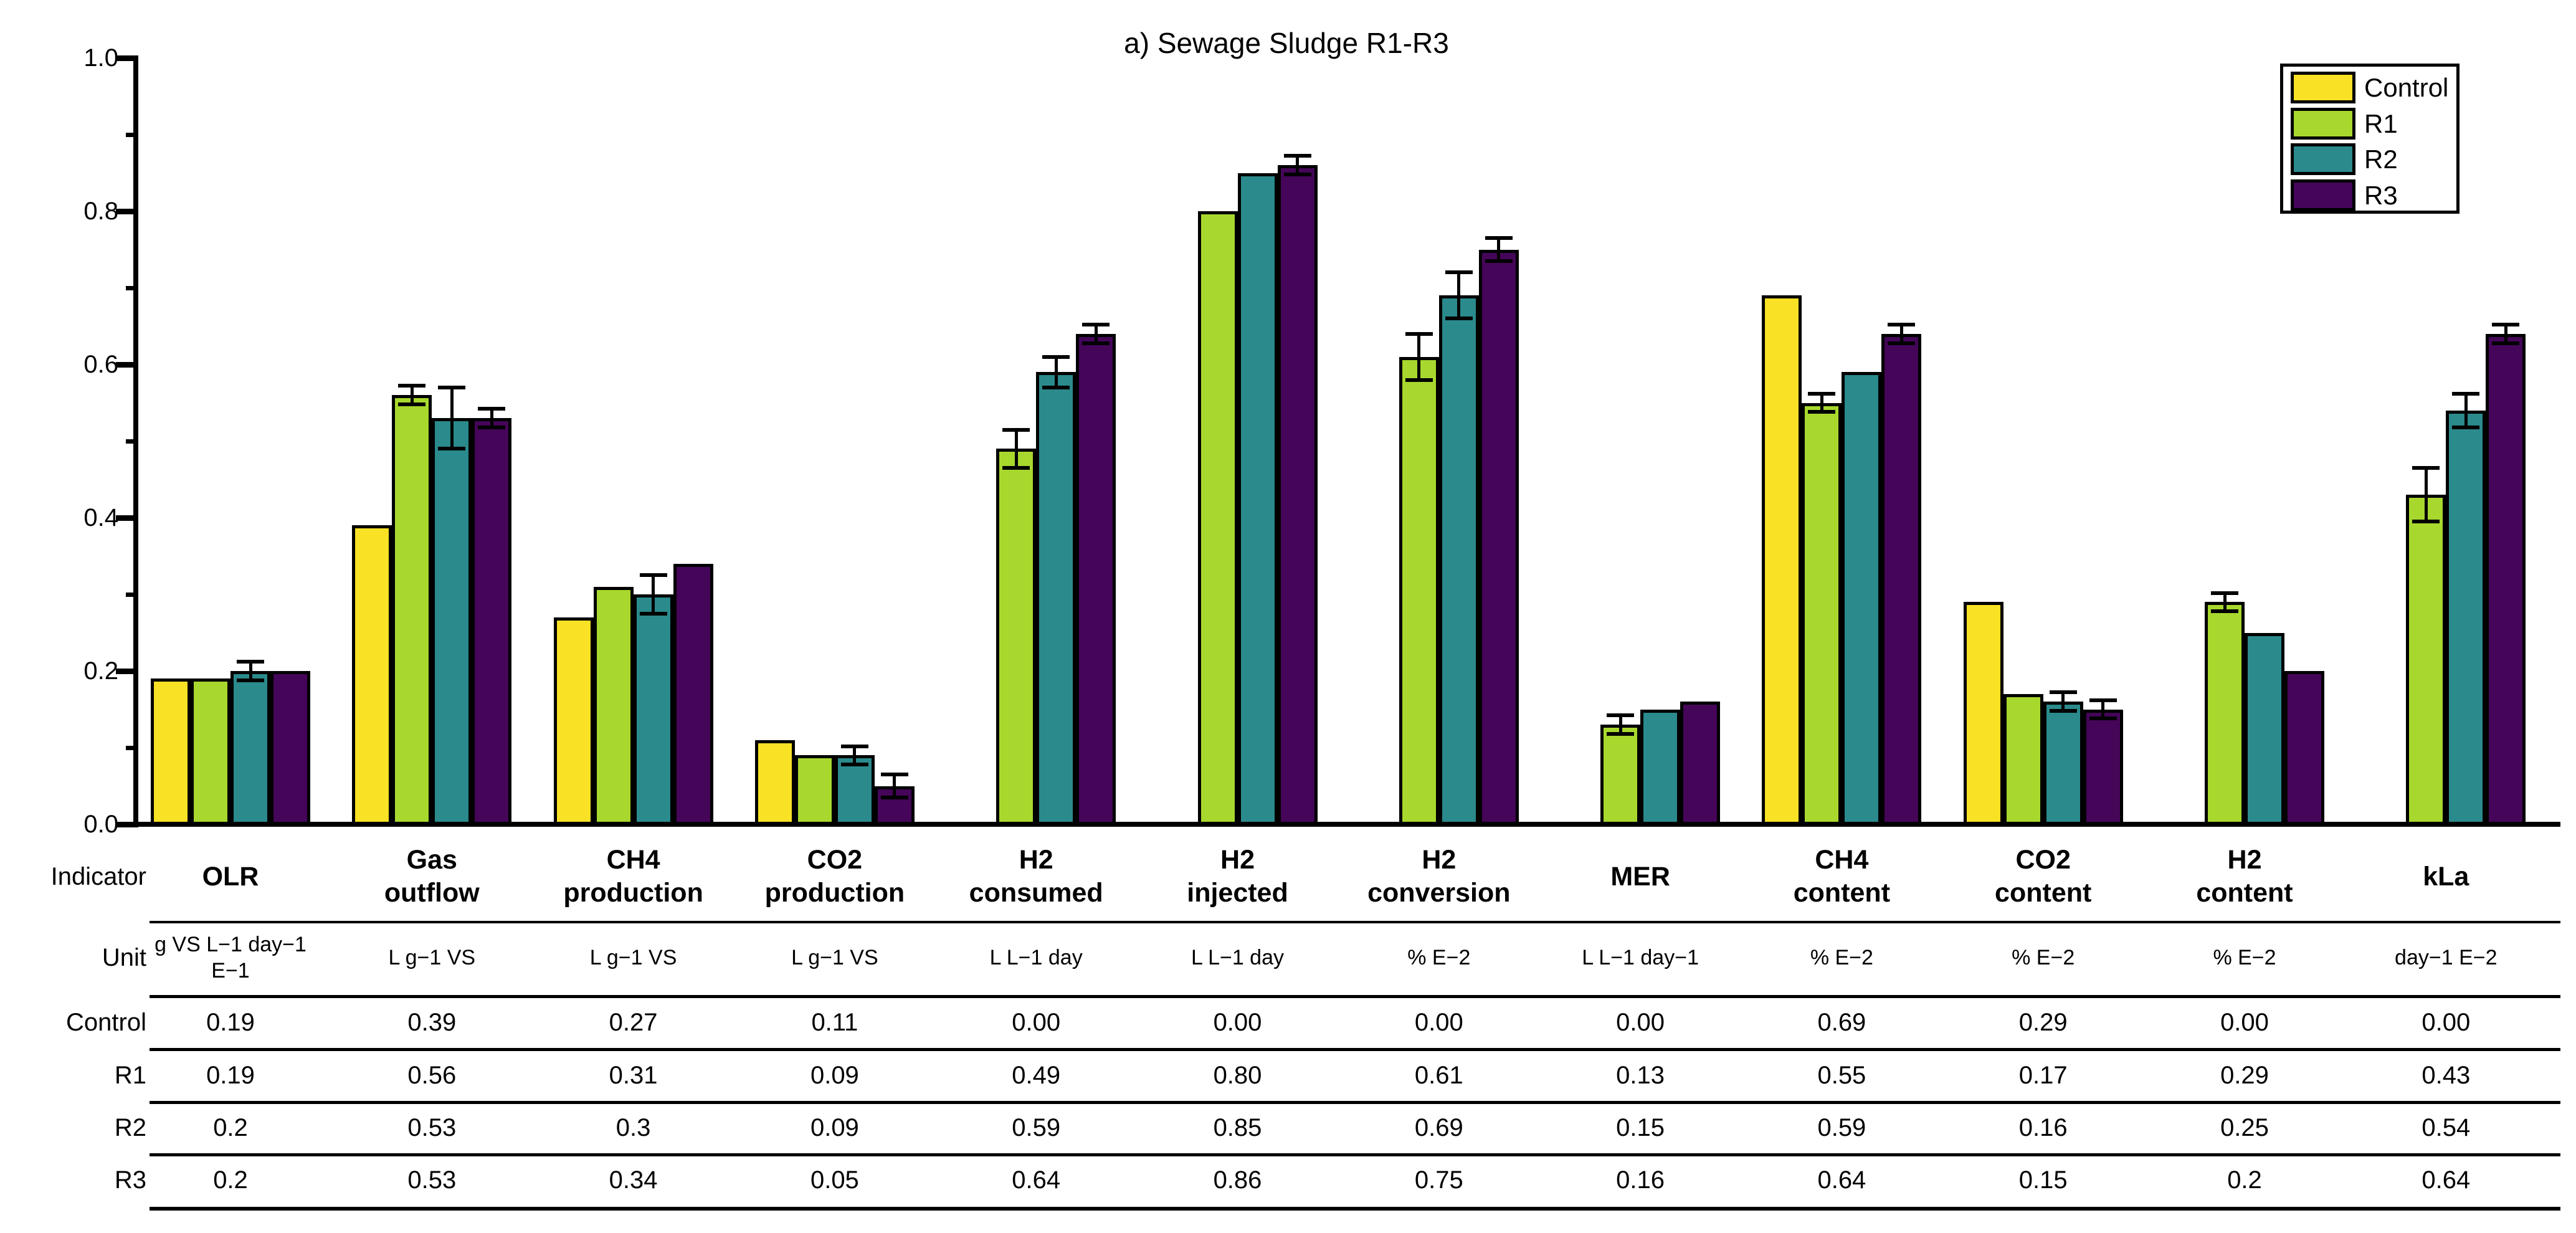  Describe the element at coordinates (834, 1022) in the screenshot. I see `cell-Control-3: 0.11` at that location.